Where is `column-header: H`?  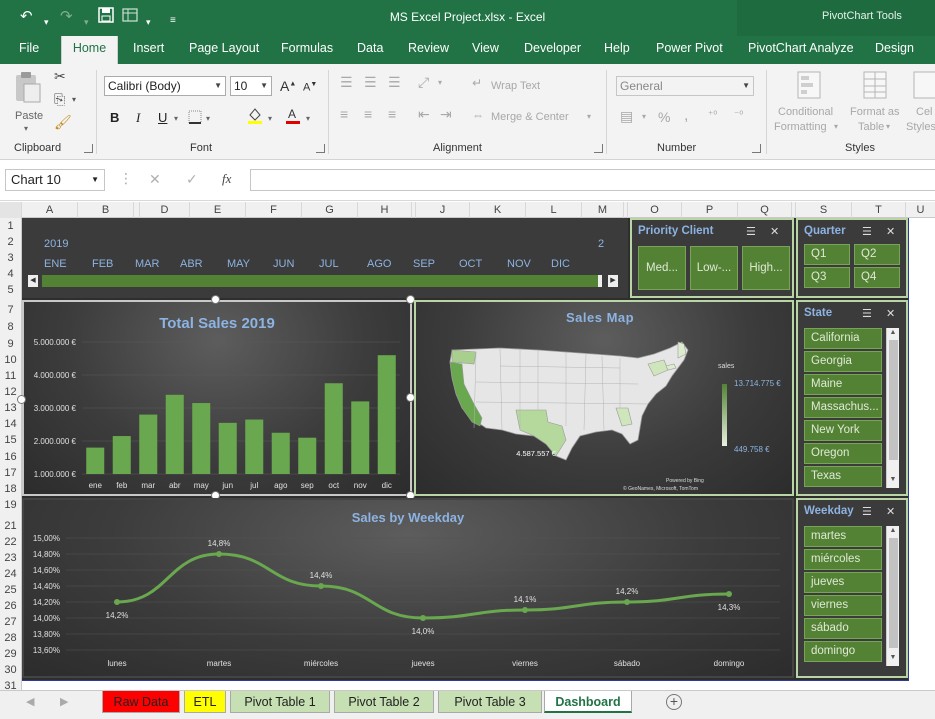 column-header: H is located at coordinates (385, 210).